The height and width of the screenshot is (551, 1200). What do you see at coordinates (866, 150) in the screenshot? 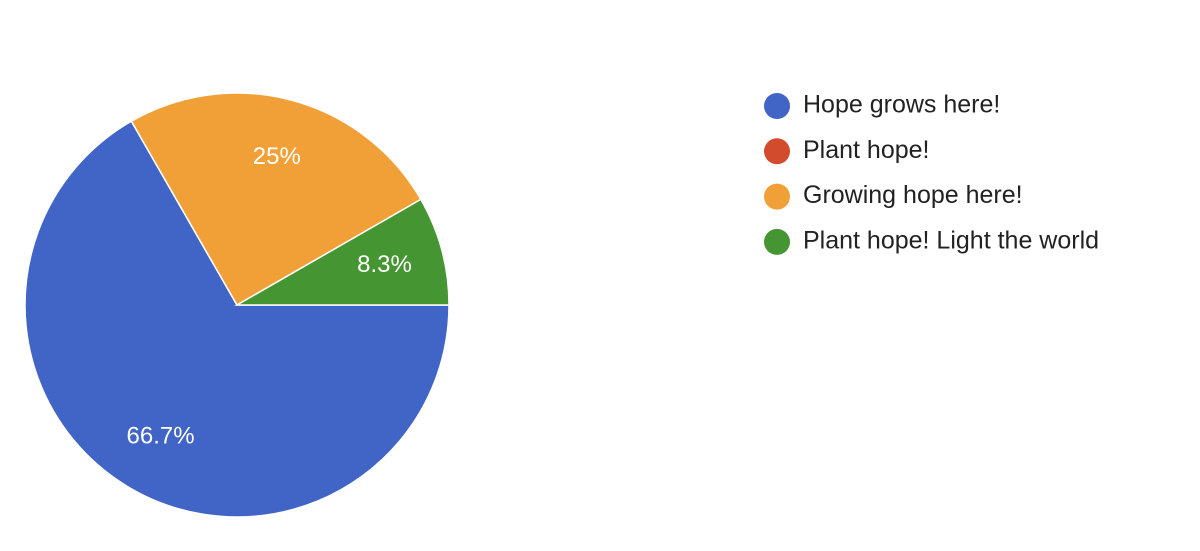
I see `legend-label: Plant hope!` at bounding box center [866, 150].